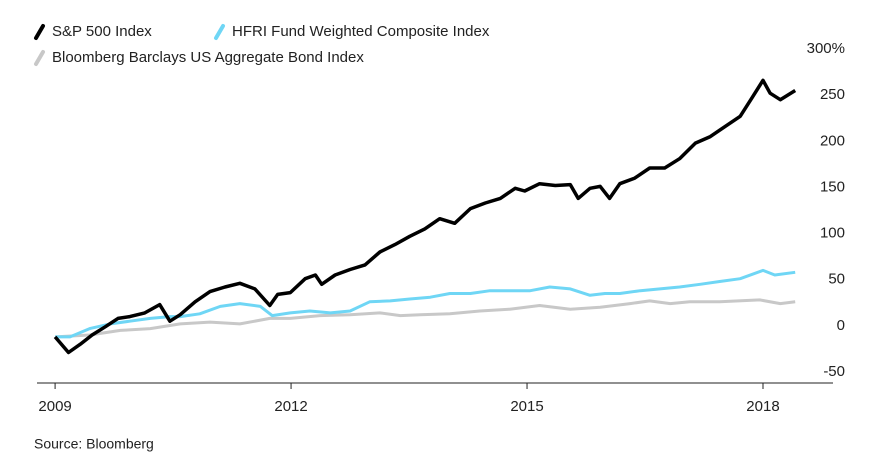 The image size is (869, 473). I want to click on y-tick-label: 250, so click(832, 94).